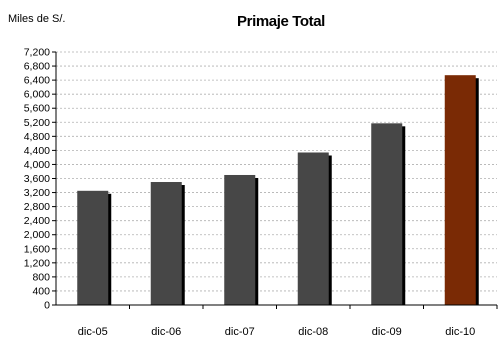 The image size is (500, 340). What do you see at coordinates (313, 332) in the screenshot?
I see `x-tick-label: dic-08` at bounding box center [313, 332].